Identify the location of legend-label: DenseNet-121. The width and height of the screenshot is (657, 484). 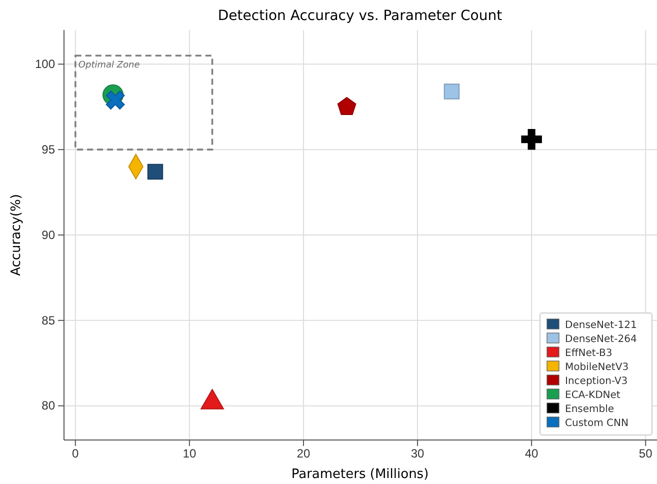
(601, 325).